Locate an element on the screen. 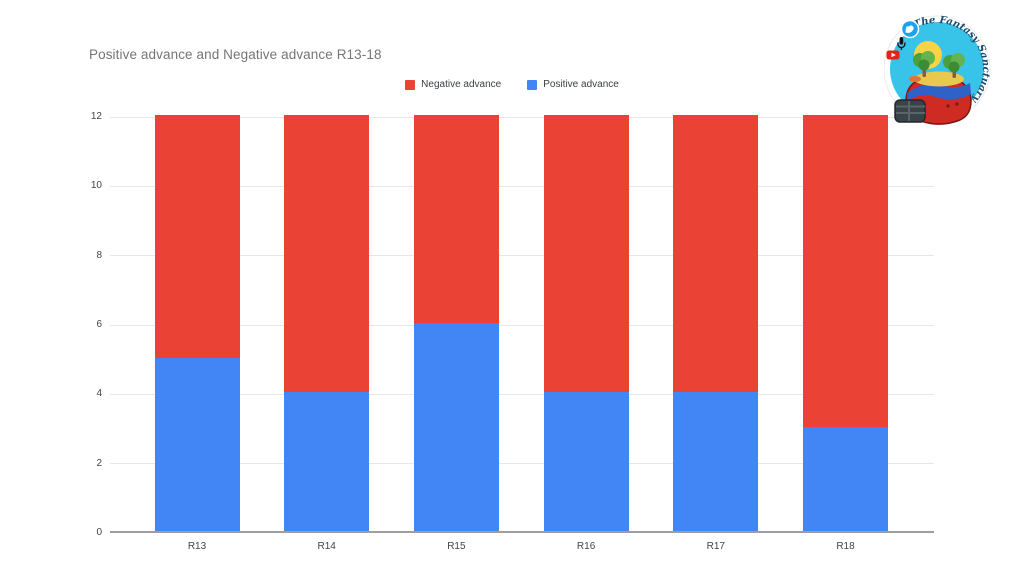 The image size is (1024, 576). y-axis-tick-label: 4 is located at coordinates (99, 394).